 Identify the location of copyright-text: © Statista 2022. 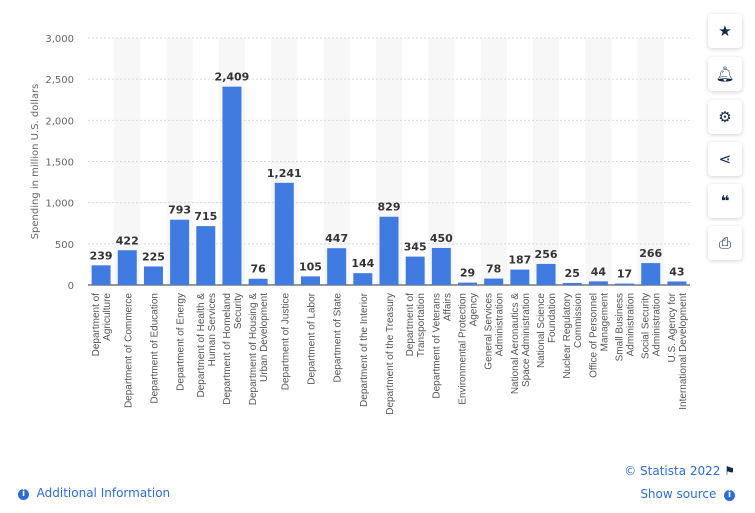
(672, 471).